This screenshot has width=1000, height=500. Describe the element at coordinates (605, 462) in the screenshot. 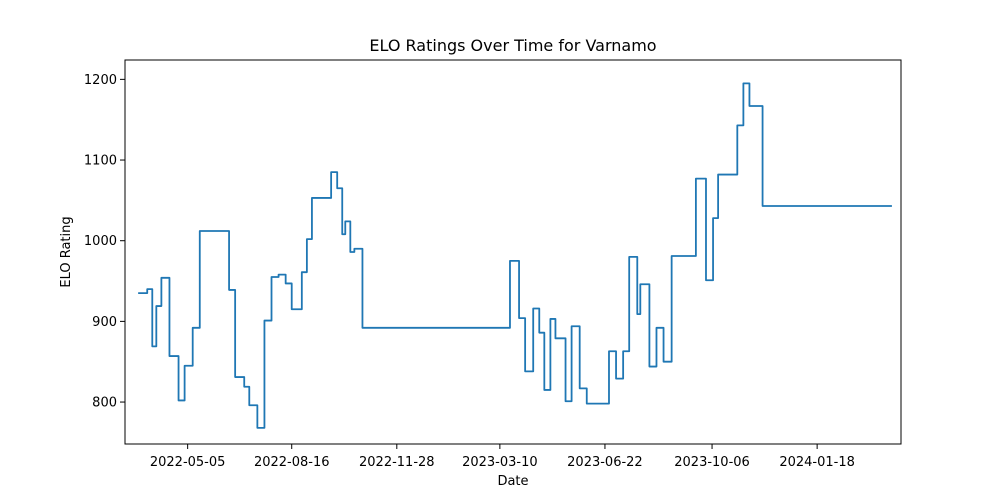

I see `x-tick-label: 2023-06-22` at that location.